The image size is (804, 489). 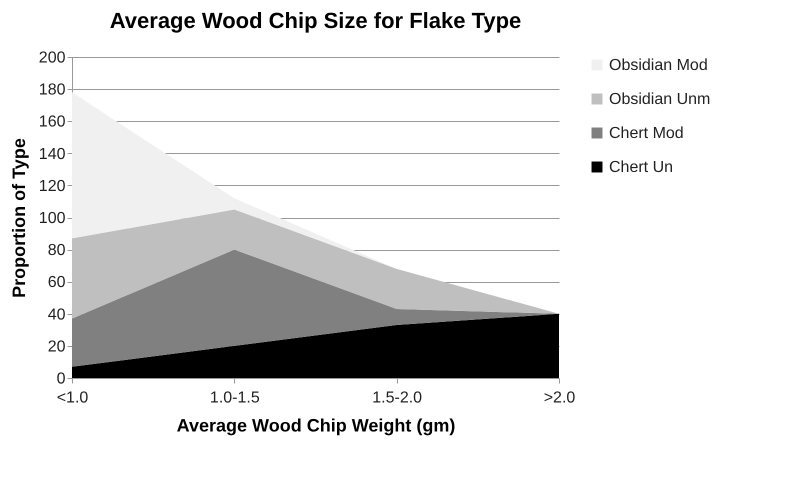 I want to click on y-tick-label: 60, so click(x=57, y=283).